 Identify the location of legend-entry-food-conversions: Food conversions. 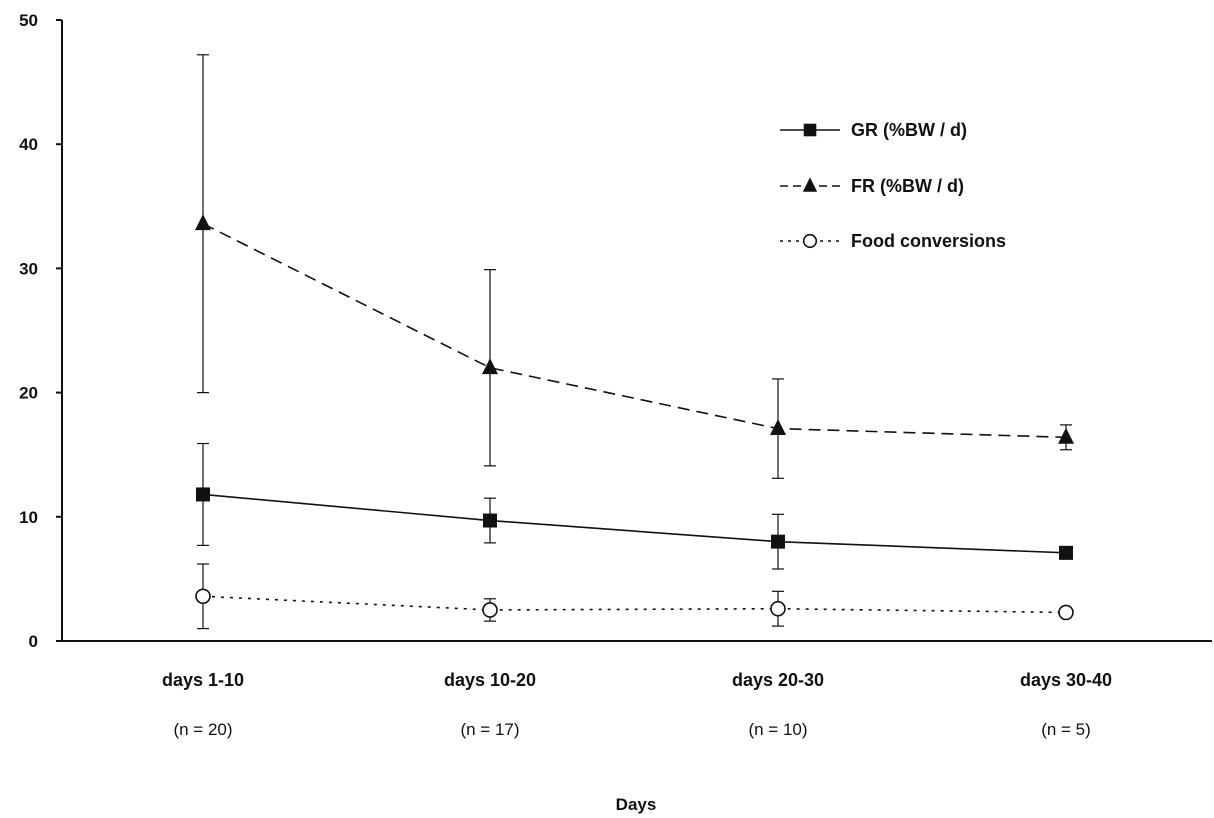
(893, 241).